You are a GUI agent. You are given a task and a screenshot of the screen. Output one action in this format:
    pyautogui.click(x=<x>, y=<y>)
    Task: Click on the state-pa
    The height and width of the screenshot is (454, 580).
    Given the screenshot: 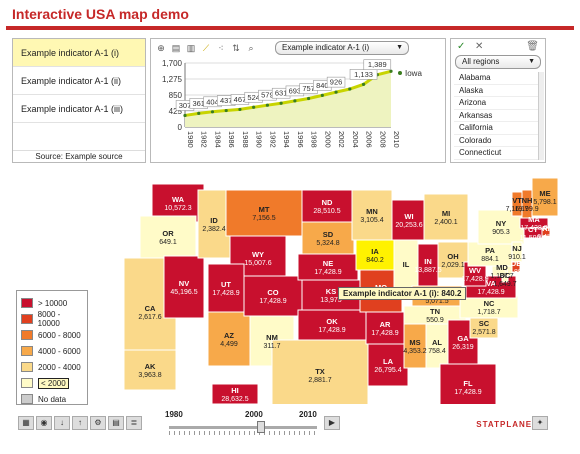 What is the action you would take?
    pyautogui.click(x=490, y=254)
    